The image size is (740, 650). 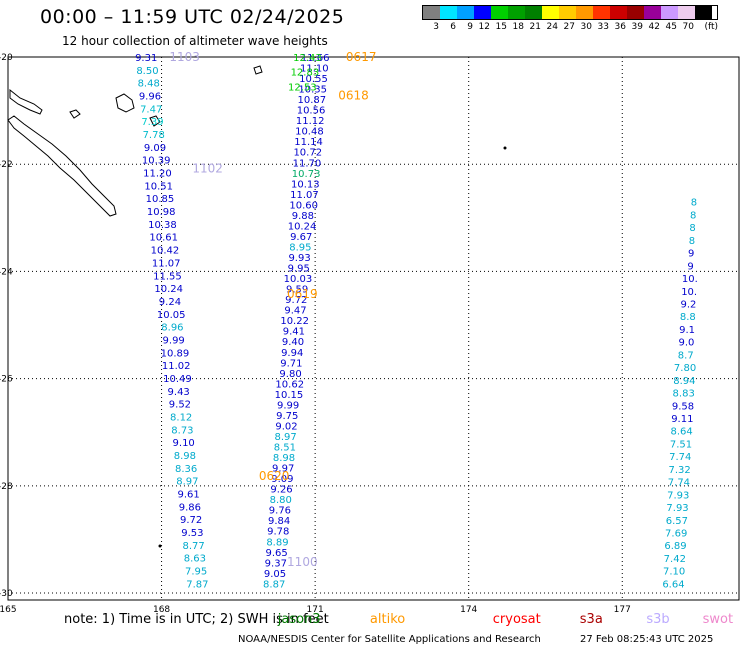 What do you see at coordinates (308, 142) in the screenshot?
I see `wave-height-value: 11.14` at bounding box center [308, 142].